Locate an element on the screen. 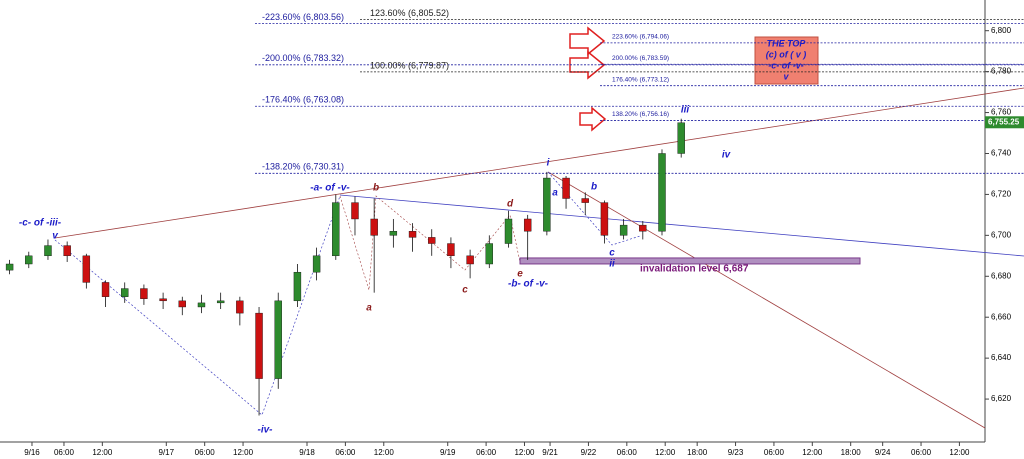 This screenshot has width=1024, height=459. y-tick-label: 6,720 is located at coordinates (1001, 194).